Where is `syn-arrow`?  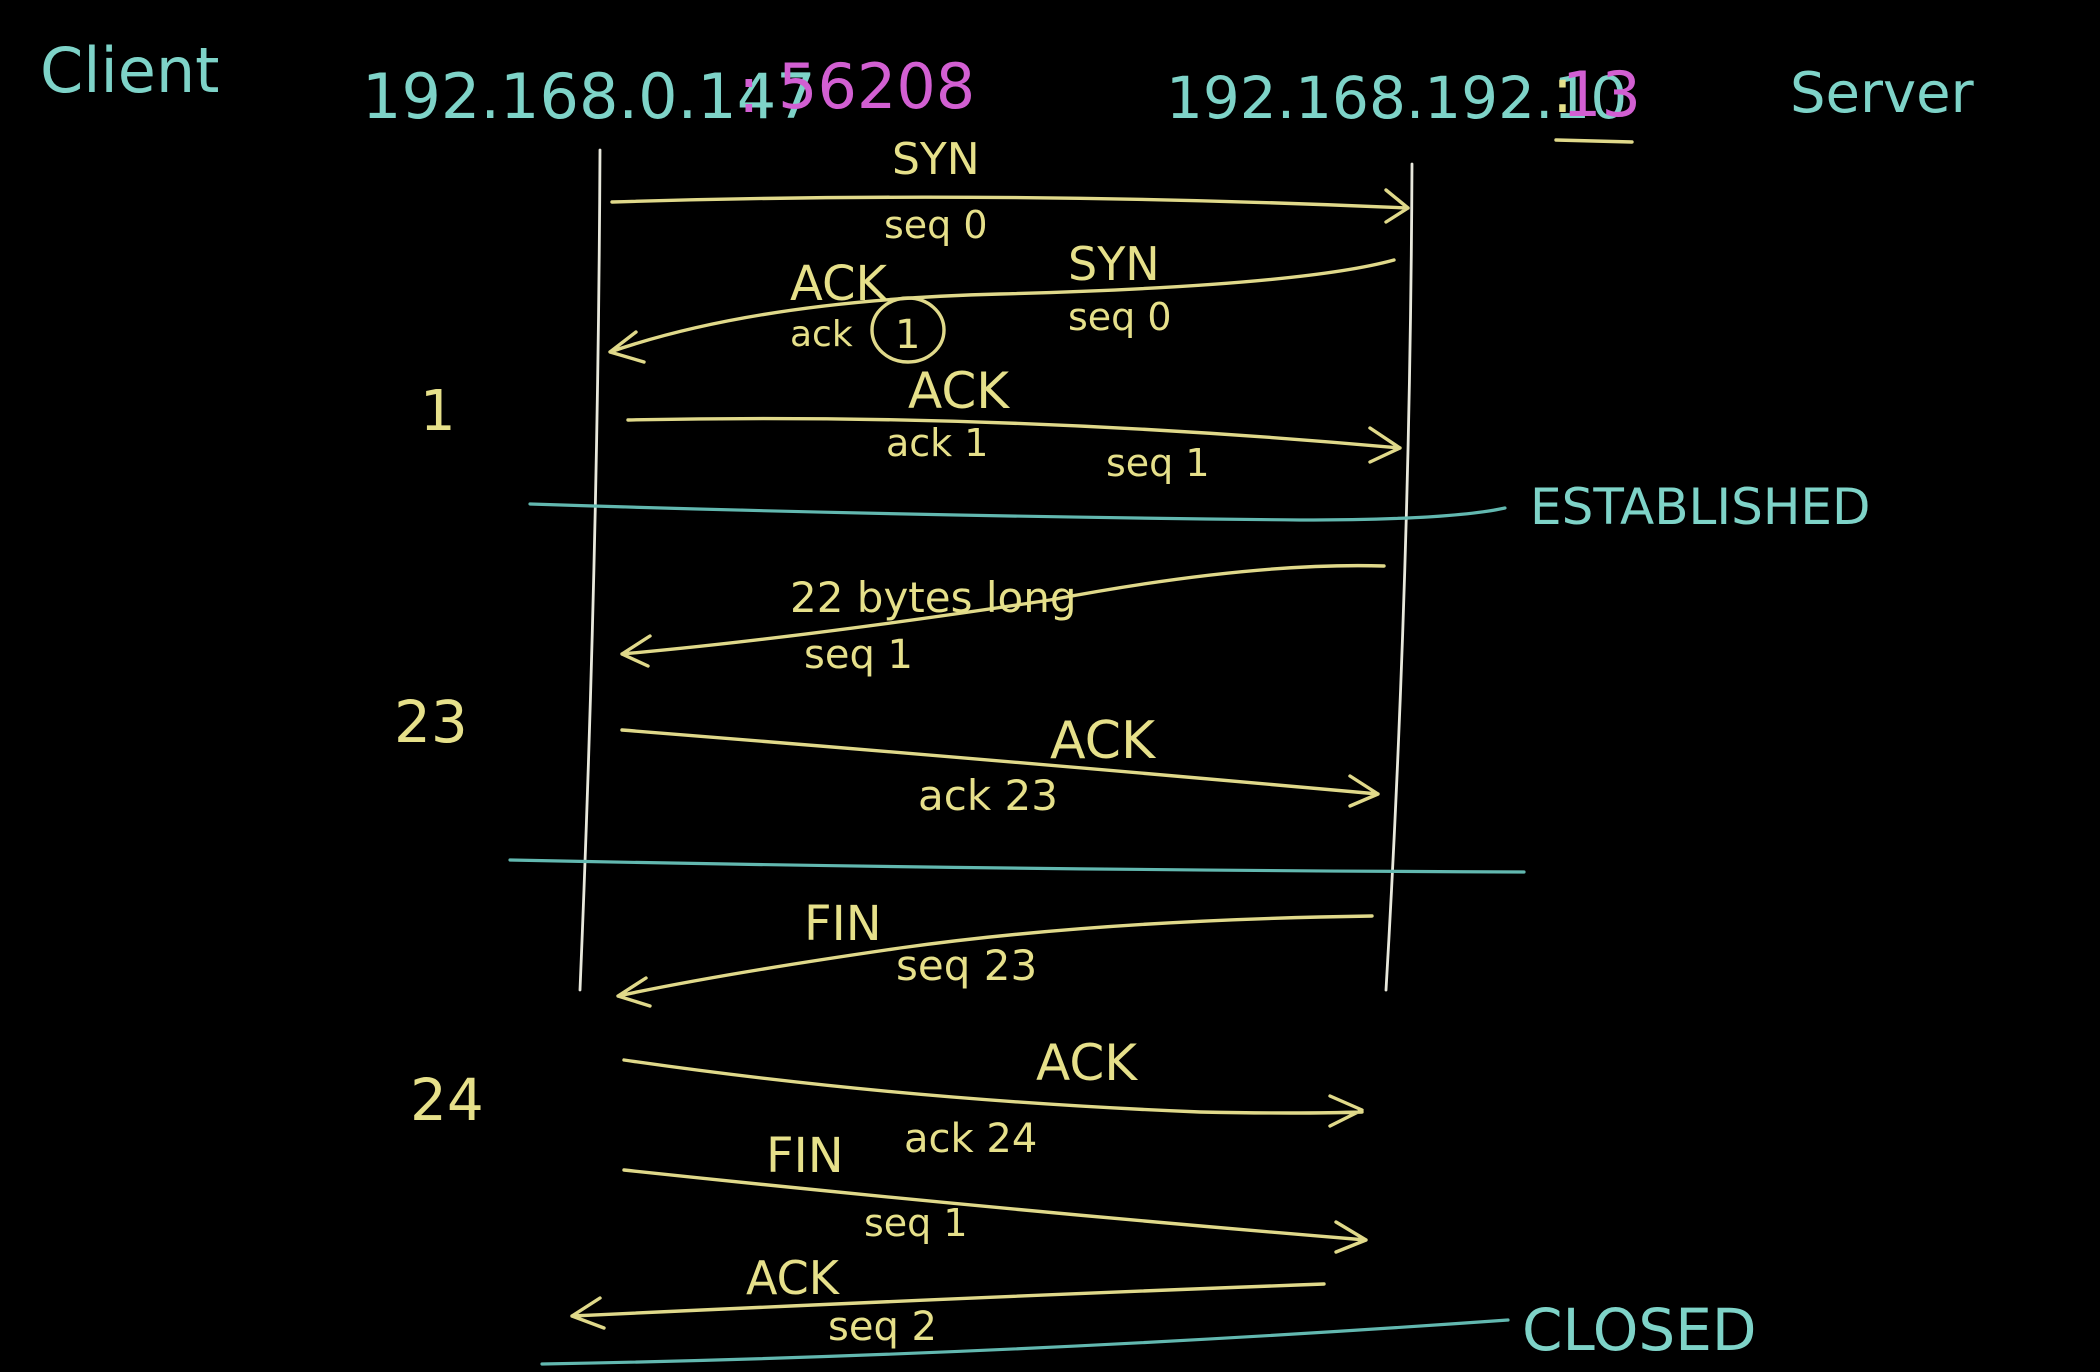
syn-arrow is located at coordinates (1010, 206).